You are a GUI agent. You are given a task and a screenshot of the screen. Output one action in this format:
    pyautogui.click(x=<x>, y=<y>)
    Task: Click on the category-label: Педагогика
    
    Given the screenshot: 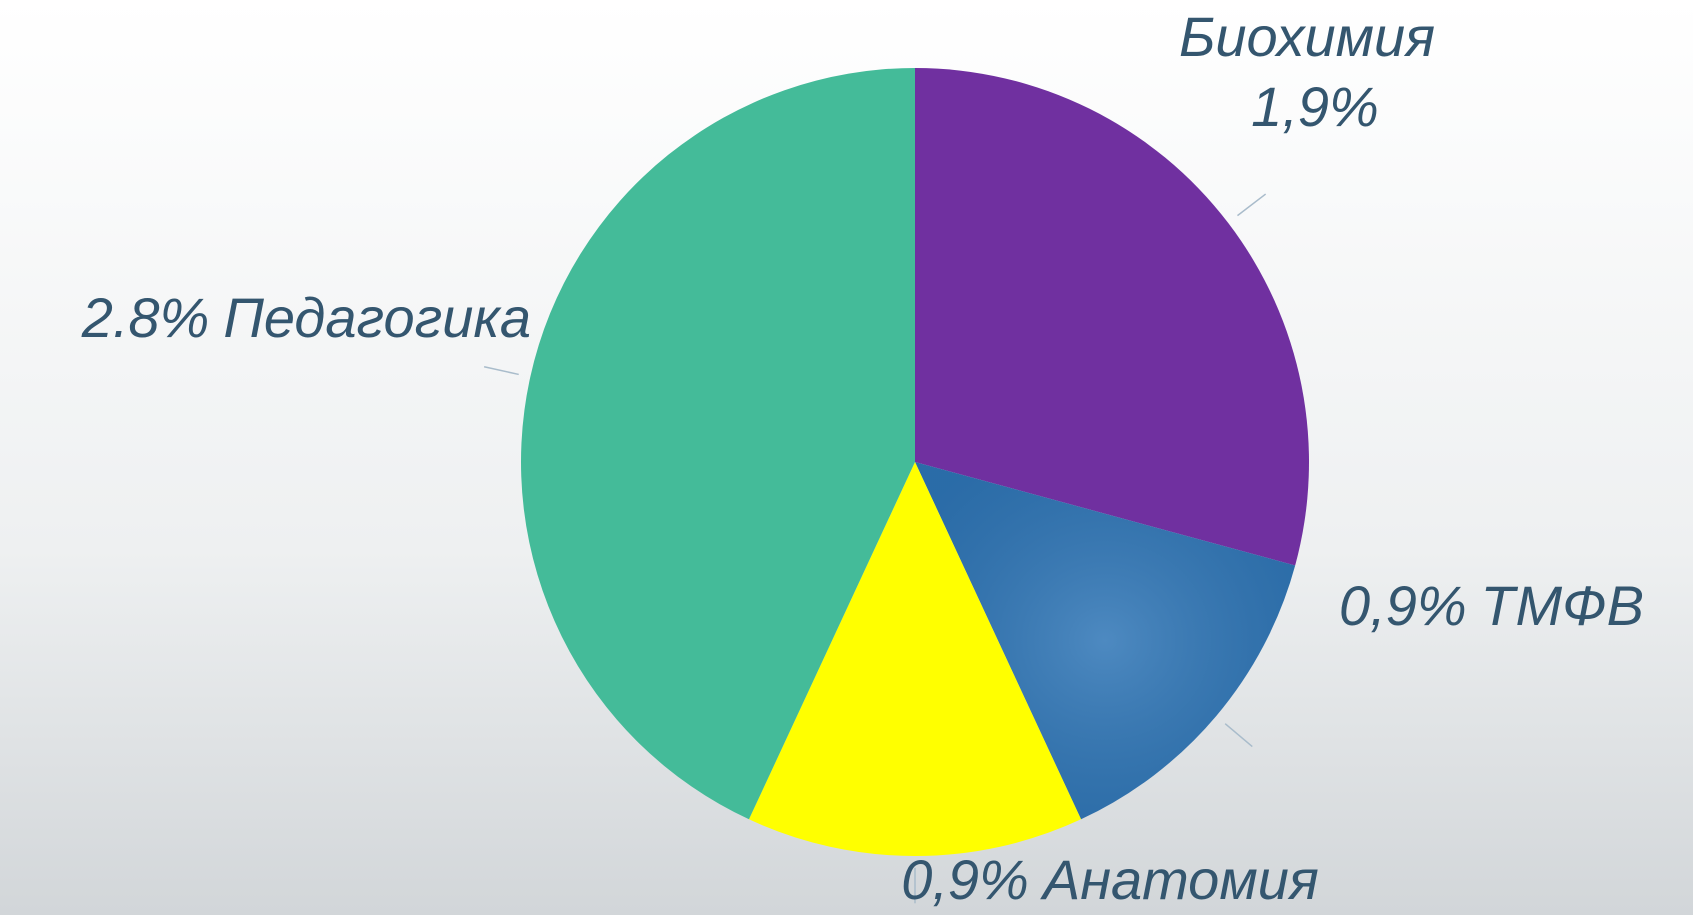 What is the action you would take?
    pyautogui.click(x=377, y=317)
    